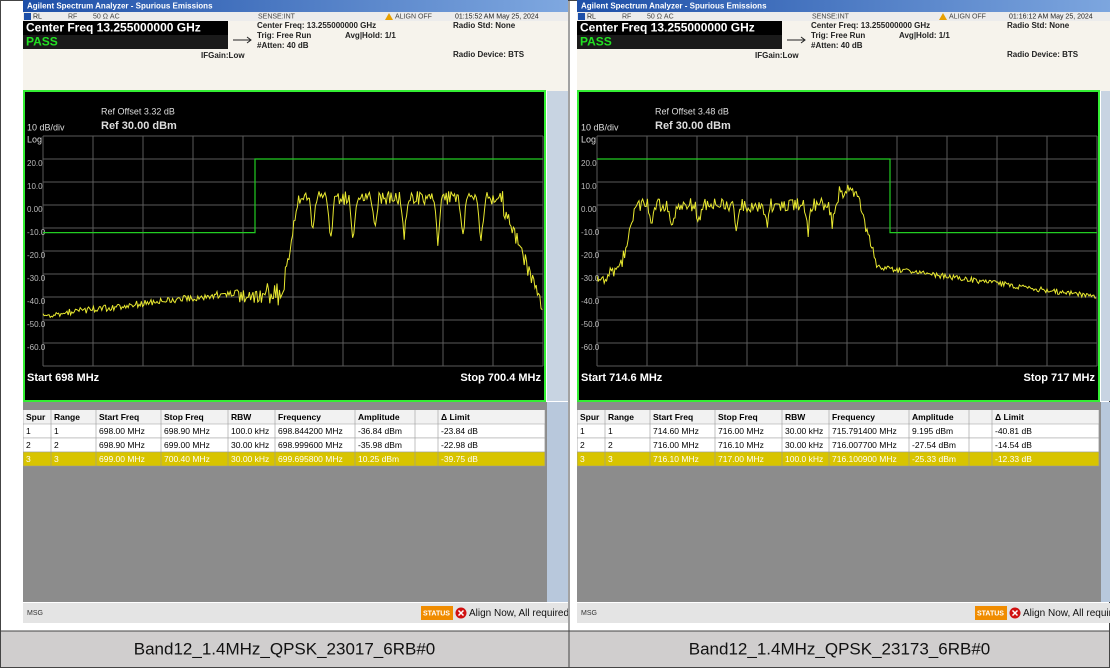 The width and height of the screenshot is (1110, 668). Describe the element at coordinates (1051, 17) in the screenshot. I see `timestamp: 01:16:12 AM May 25, 2024` at that location.